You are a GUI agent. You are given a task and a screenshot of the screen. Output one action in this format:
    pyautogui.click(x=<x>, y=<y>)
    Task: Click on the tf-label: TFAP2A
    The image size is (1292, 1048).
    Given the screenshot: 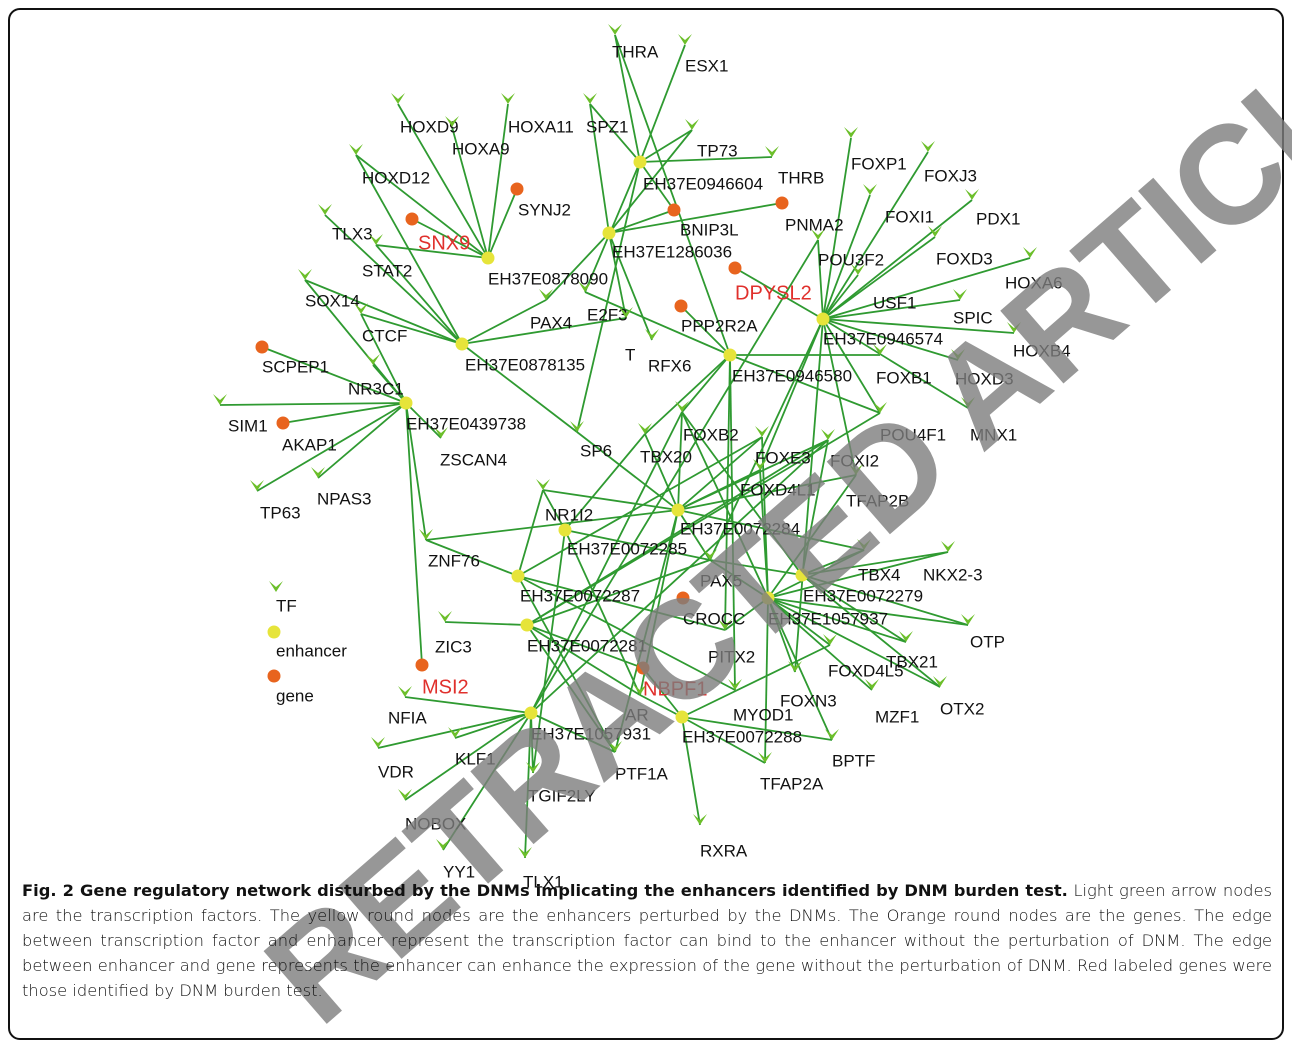 What is the action you would take?
    pyautogui.click(x=792, y=783)
    